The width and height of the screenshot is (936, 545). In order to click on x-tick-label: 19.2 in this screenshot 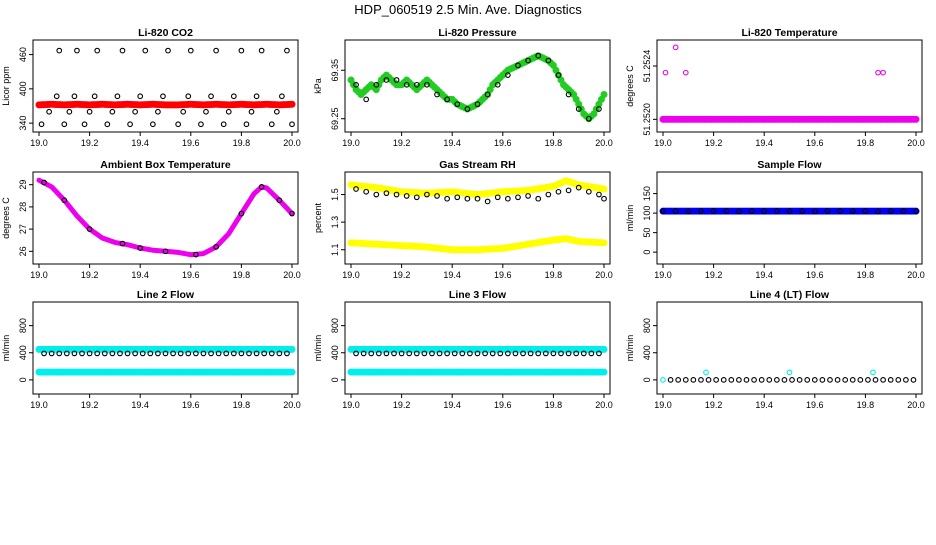, I will do `click(714, 143)`.